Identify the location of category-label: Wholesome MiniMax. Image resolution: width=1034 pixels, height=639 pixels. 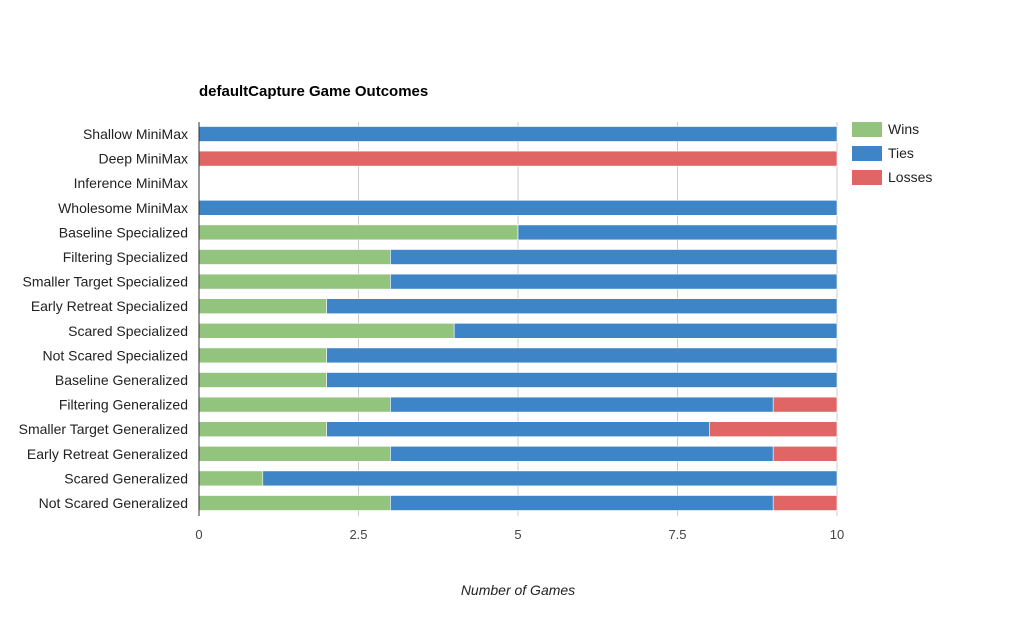
(123, 208).